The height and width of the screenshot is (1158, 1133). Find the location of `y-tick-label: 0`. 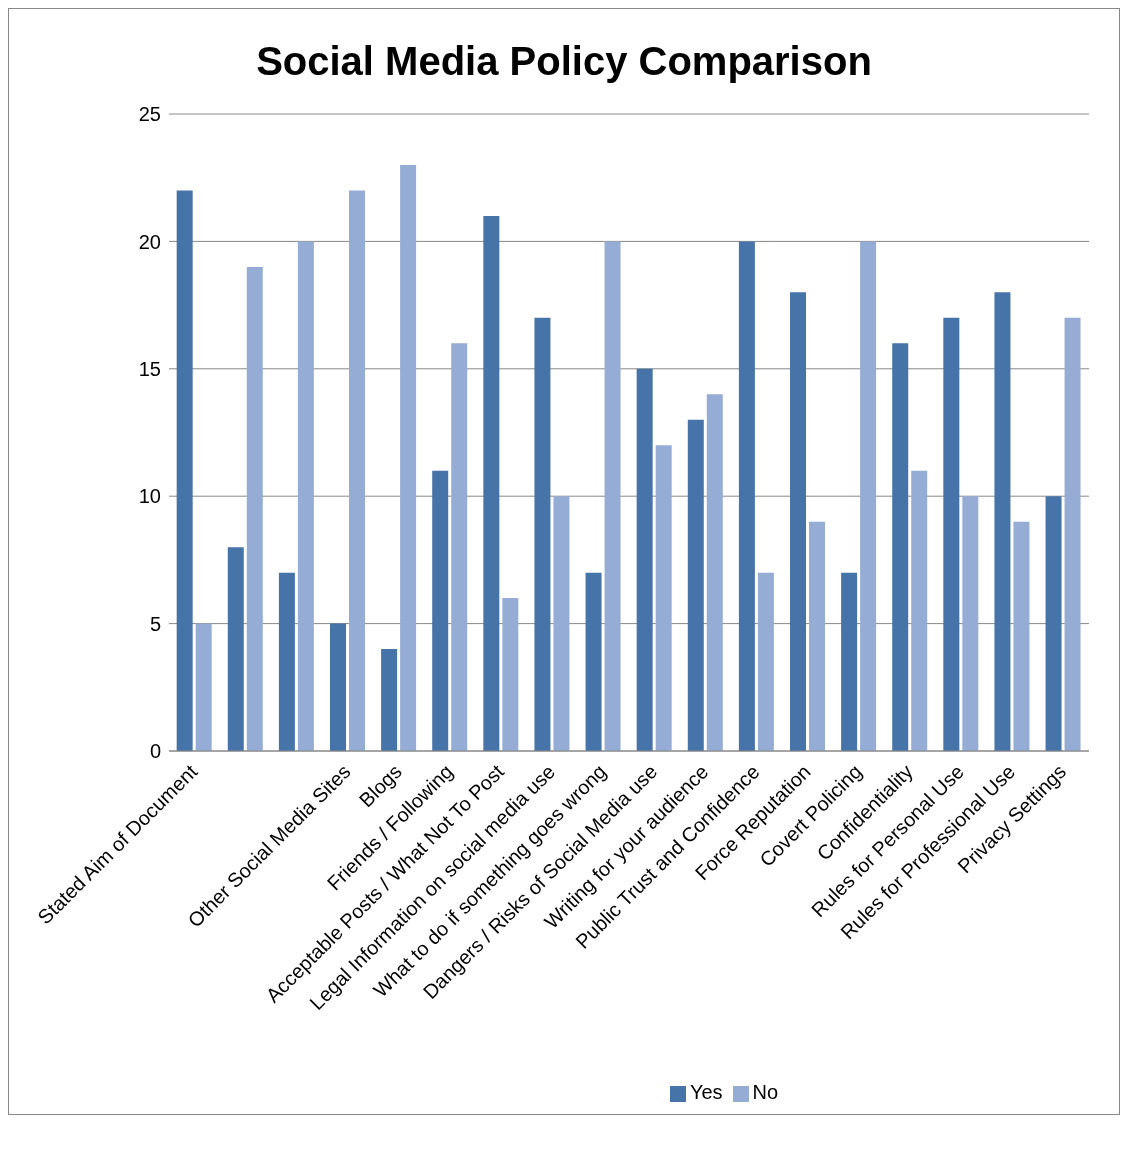

y-tick-label: 0 is located at coordinates (155, 751).